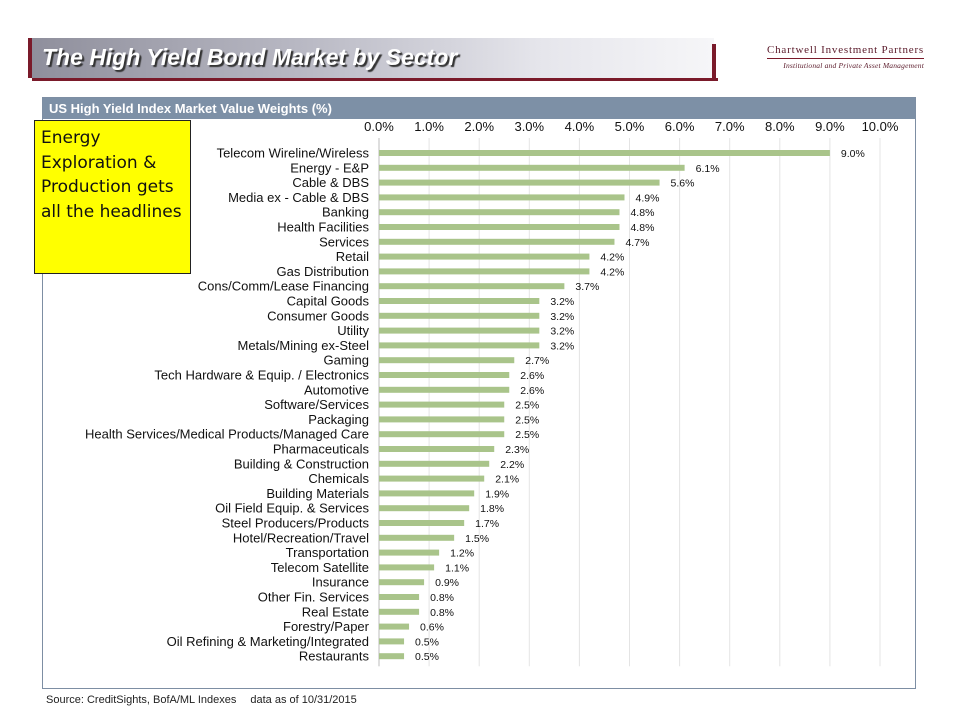 The height and width of the screenshot is (720, 960). Describe the element at coordinates (261, 375) in the screenshot. I see `category-label: Tech Hardware & Equip. / Electronics` at that location.